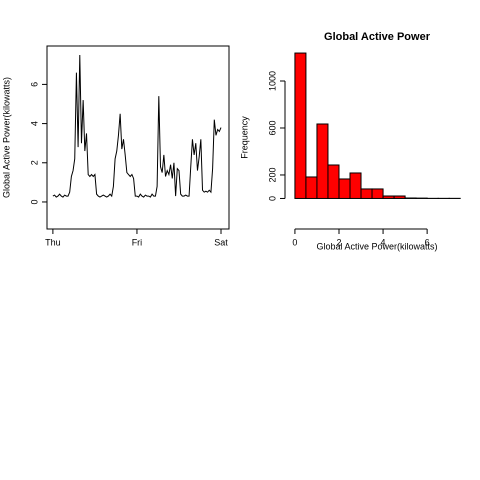 Image resolution: width=480 pixels, height=480 pixels. Describe the element at coordinates (6, 137) in the screenshot. I see `y-axis-label: Global Active Power(kilowatts)` at that location.